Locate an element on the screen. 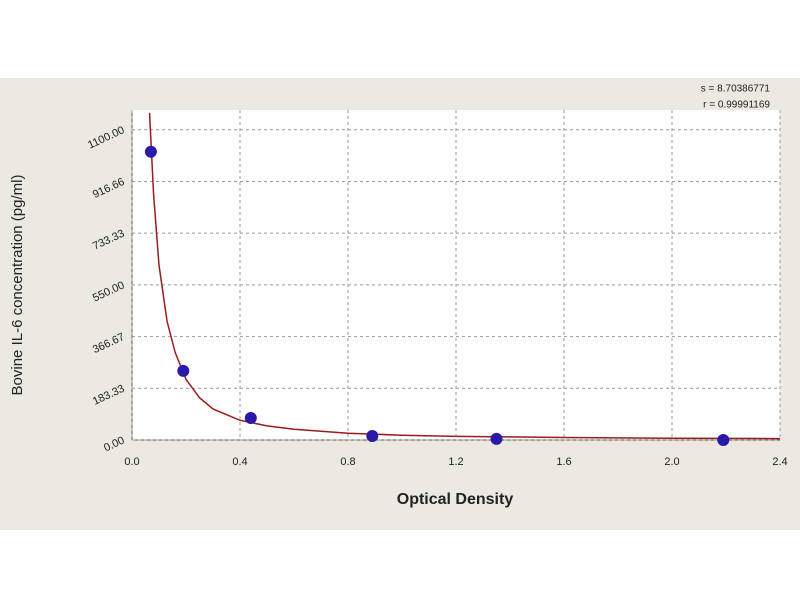  x-tick-label: 1.2 is located at coordinates (455, 462).